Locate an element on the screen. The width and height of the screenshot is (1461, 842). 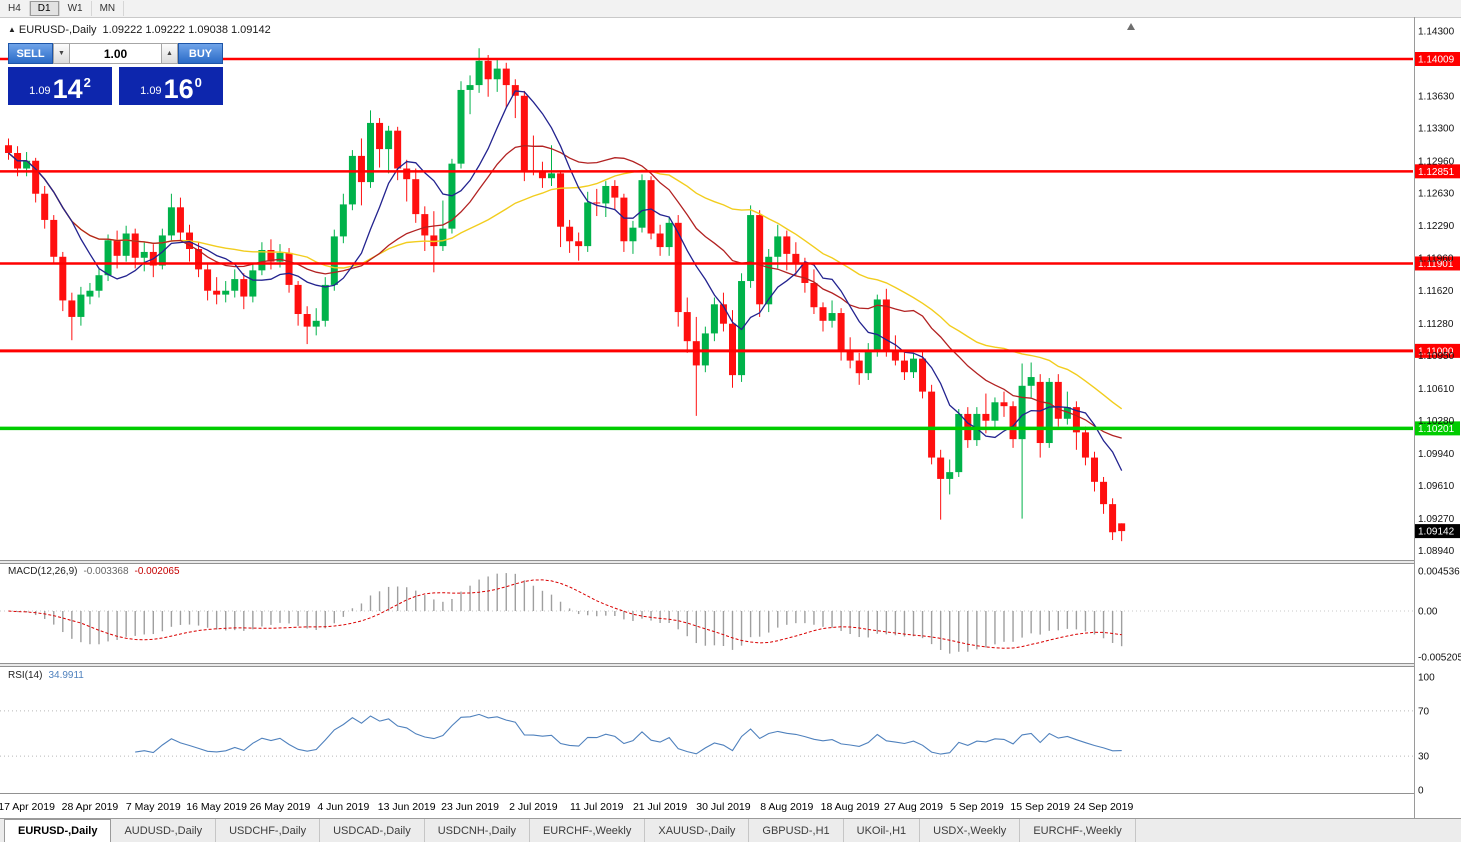
price-axis-label: 1.13630 is located at coordinates (1436, 96).